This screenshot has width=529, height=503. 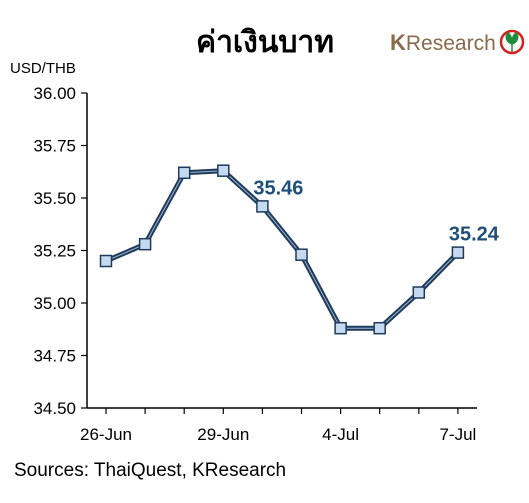 What do you see at coordinates (223, 434) in the screenshot?
I see `x-tick-label: 29-Jun` at bounding box center [223, 434].